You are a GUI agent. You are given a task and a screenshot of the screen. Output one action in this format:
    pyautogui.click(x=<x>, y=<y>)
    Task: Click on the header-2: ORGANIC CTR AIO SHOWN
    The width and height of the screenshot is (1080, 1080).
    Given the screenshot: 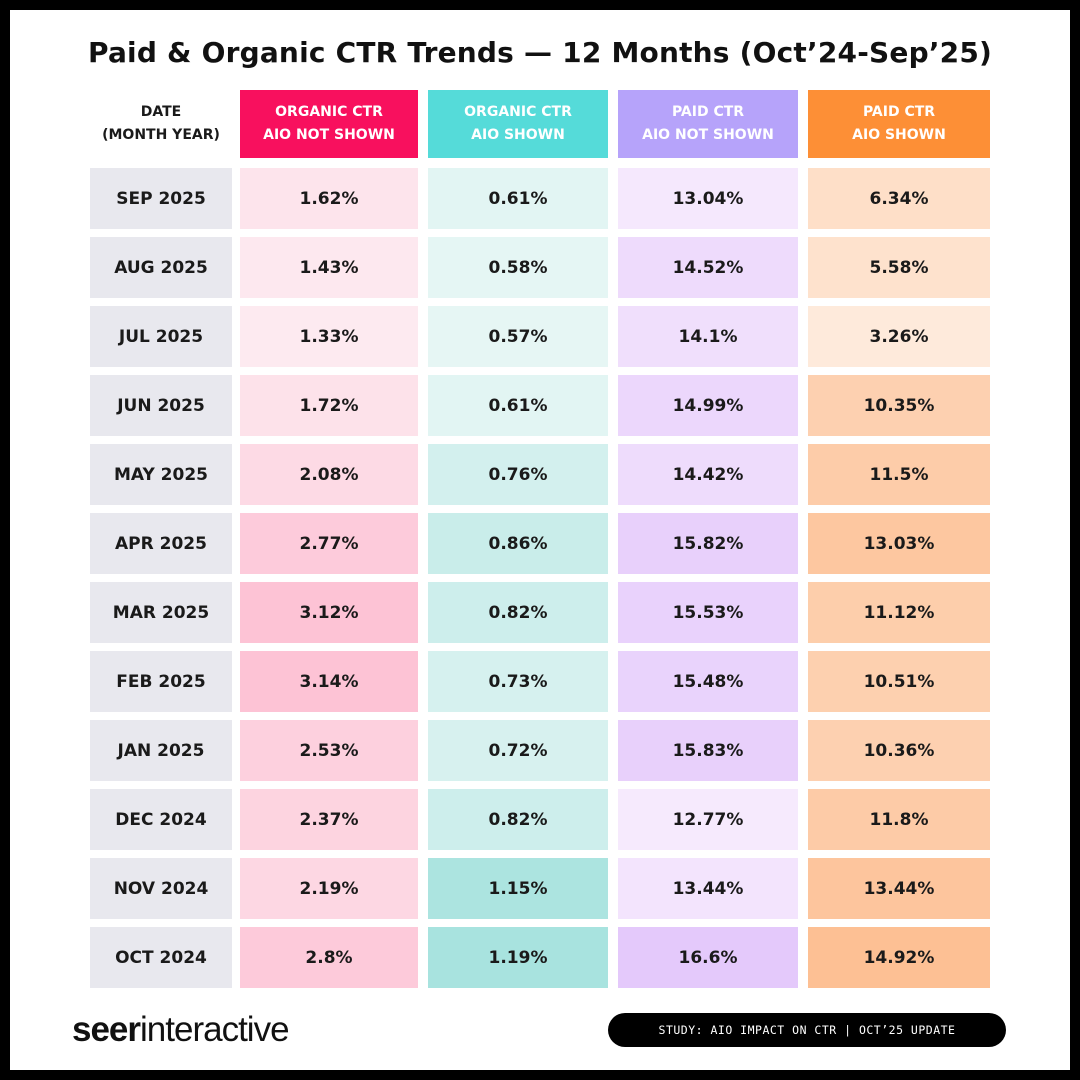 What is the action you would take?
    pyautogui.click(x=518, y=124)
    